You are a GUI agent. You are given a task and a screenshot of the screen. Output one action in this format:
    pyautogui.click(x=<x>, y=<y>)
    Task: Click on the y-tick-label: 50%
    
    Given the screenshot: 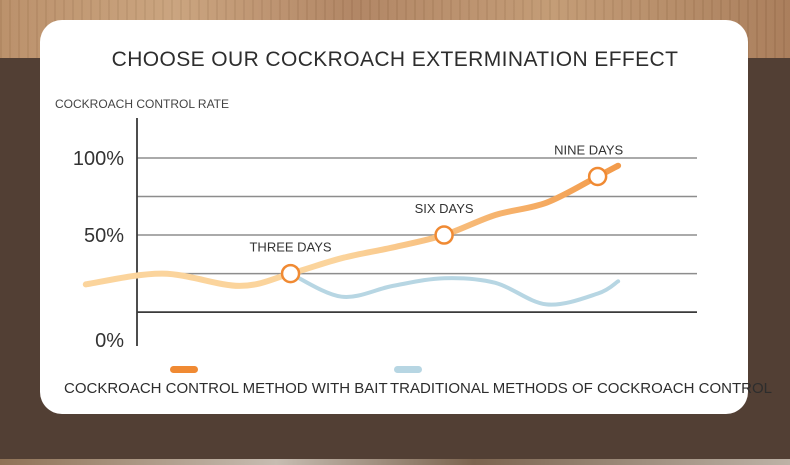 What is the action you would take?
    pyautogui.click(x=104, y=236)
    